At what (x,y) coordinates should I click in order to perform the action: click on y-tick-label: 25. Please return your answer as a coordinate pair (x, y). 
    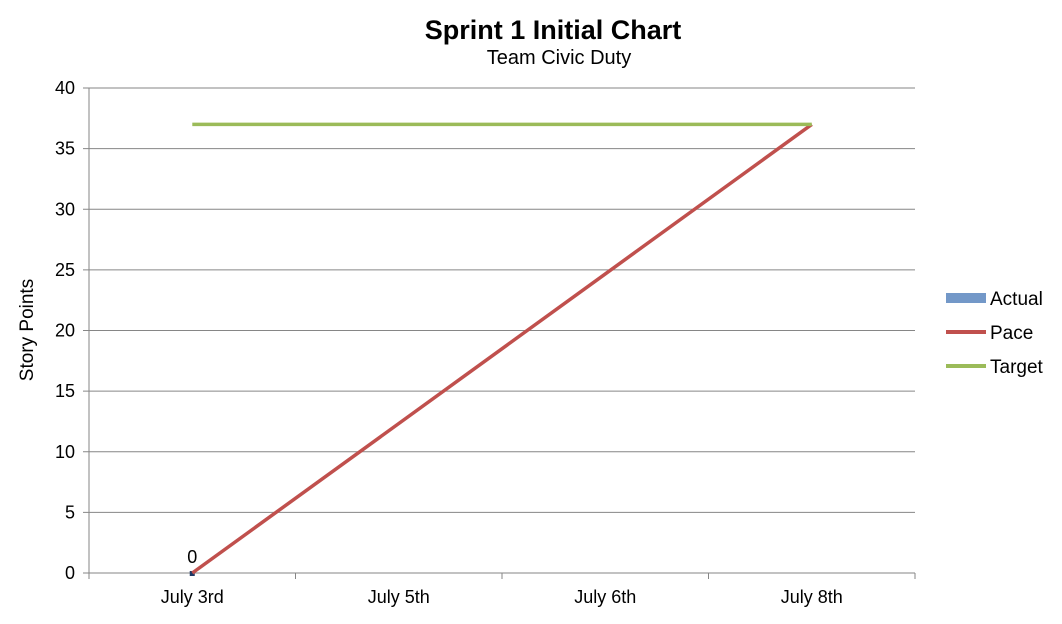
    Looking at the image, I should click on (65, 270).